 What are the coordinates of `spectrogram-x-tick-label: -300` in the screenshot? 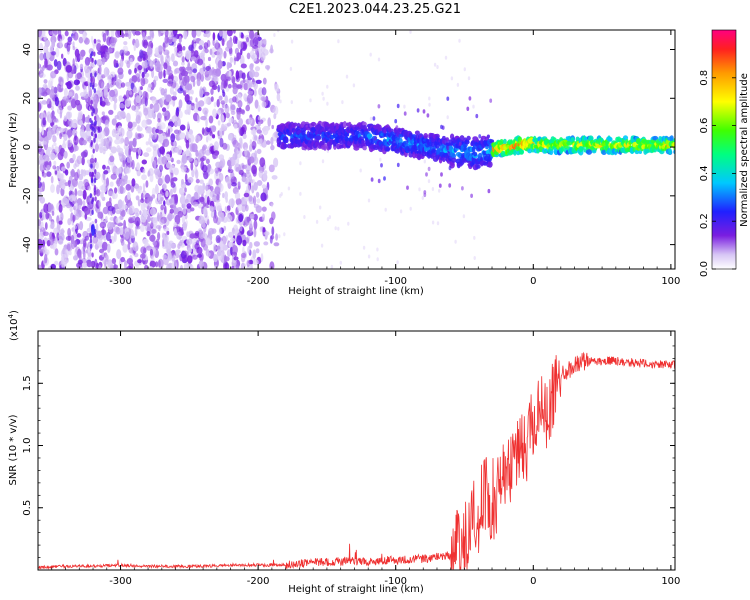 It's located at (120, 281).